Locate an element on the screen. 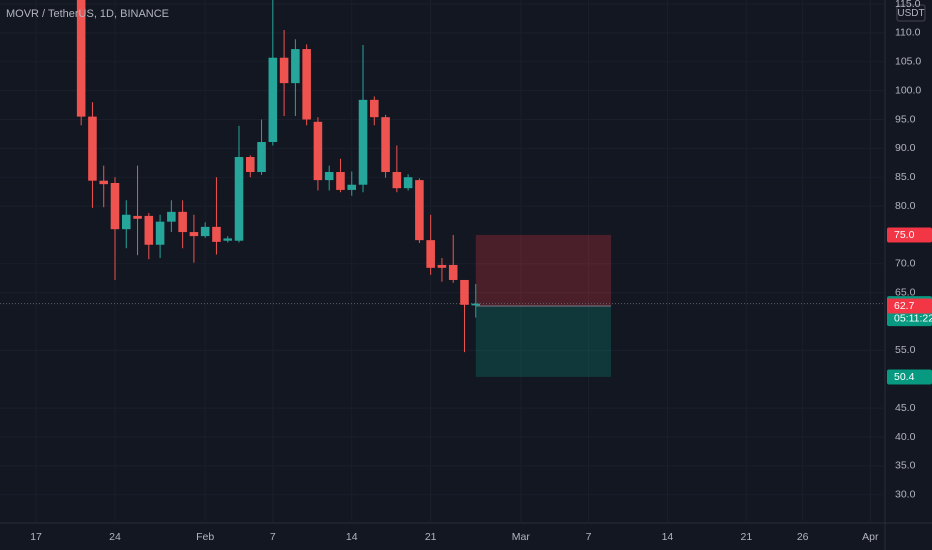 This screenshot has height=550, width=932. countdown: 05:11:22 is located at coordinates (913, 318).